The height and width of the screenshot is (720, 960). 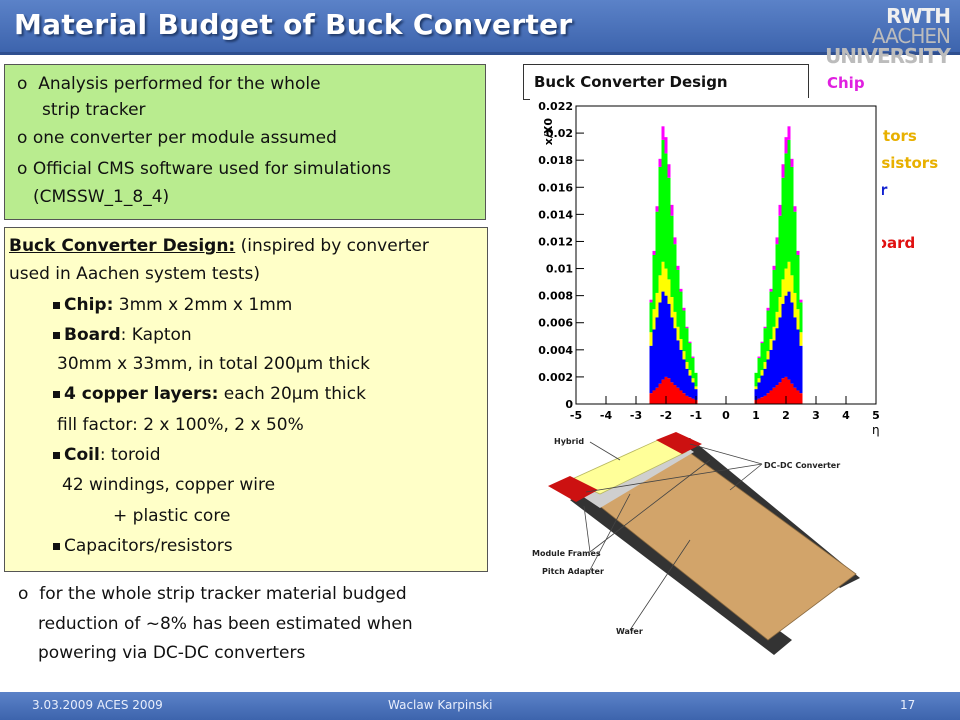 What do you see at coordinates (555, 241) in the screenshot?
I see `y-tick-label: 0.012` at bounding box center [555, 241].